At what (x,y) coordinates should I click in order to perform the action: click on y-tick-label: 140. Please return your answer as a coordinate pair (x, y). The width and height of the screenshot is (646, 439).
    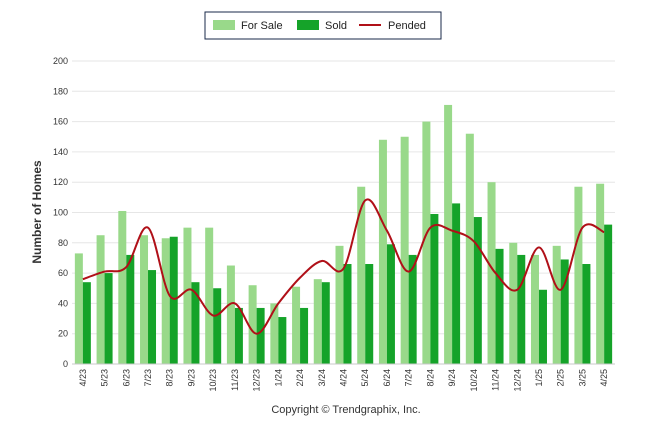
    Looking at the image, I should click on (60, 152).